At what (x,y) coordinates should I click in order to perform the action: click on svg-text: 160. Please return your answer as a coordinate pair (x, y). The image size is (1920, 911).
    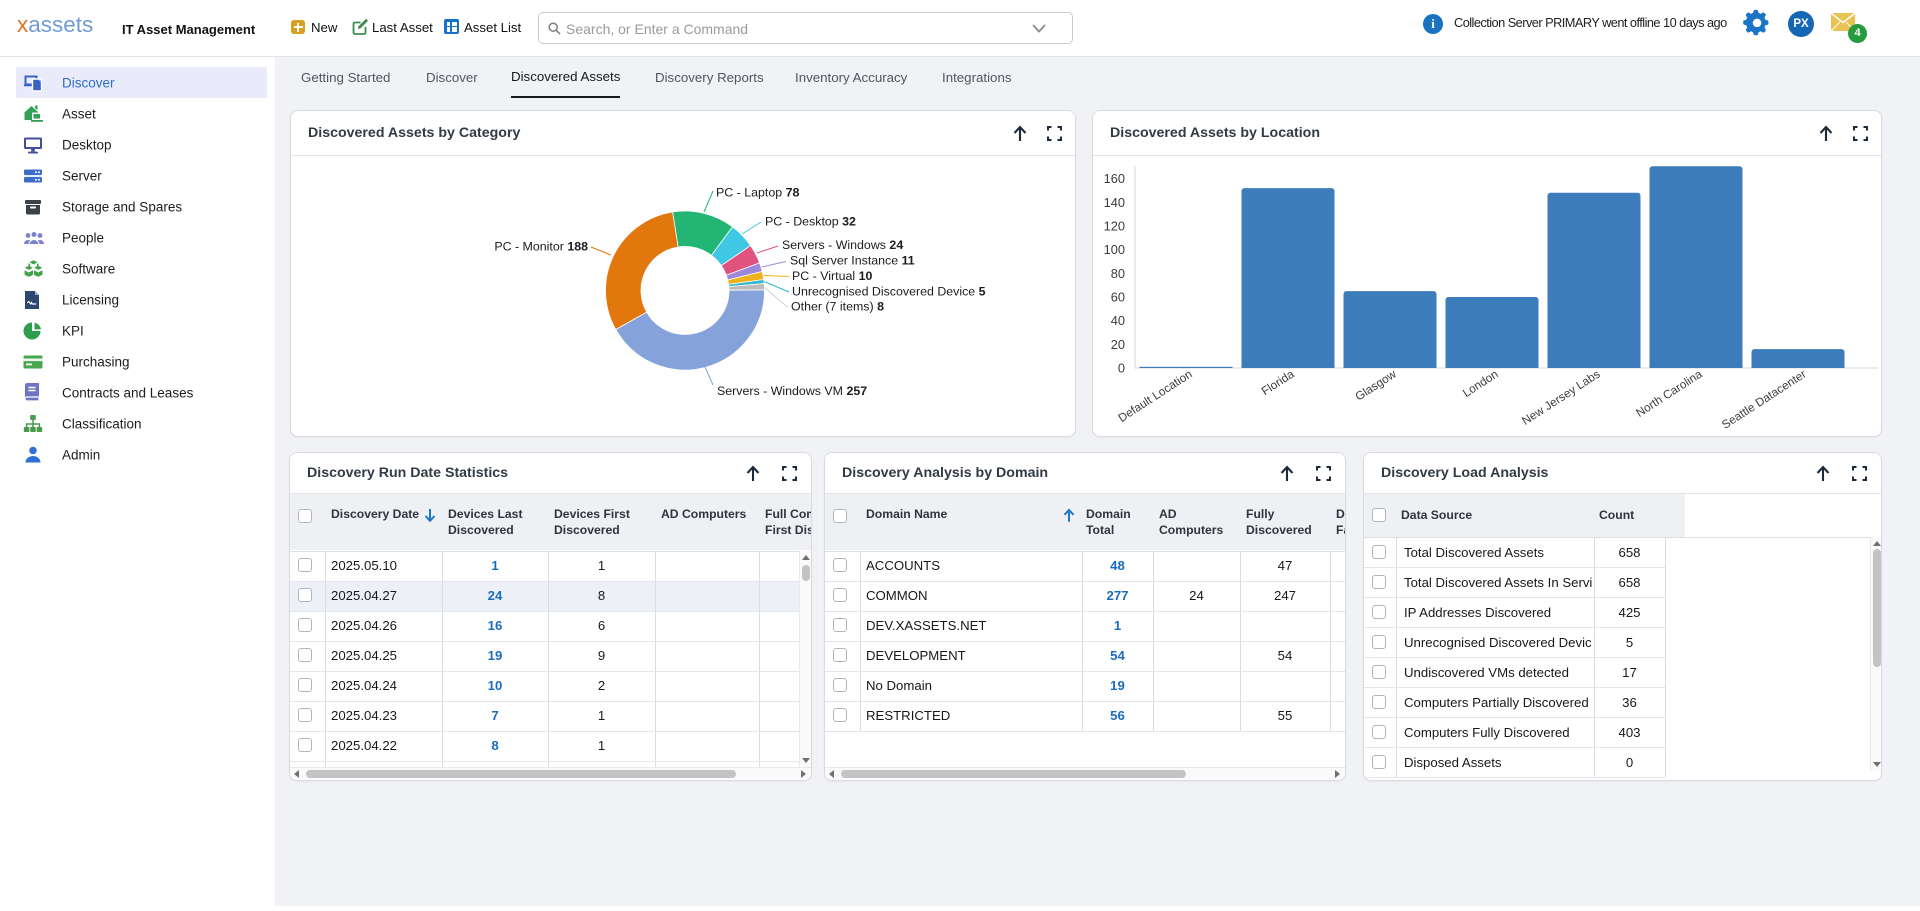
    Looking at the image, I should click on (1114, 178).